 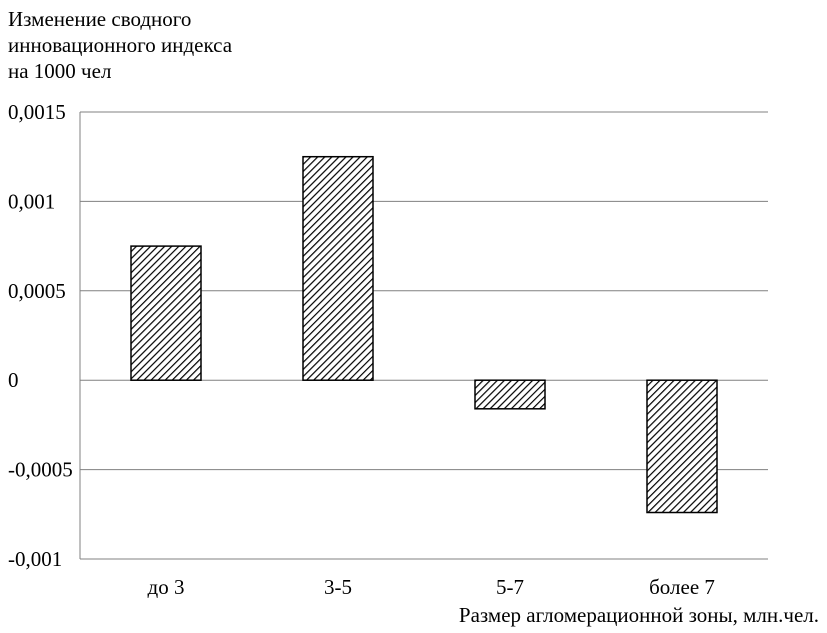 What do you see at coordinates (40, 470) in the screenshot?
I see `y-tick-label: -0,0005` at bounding box center [40, 470].